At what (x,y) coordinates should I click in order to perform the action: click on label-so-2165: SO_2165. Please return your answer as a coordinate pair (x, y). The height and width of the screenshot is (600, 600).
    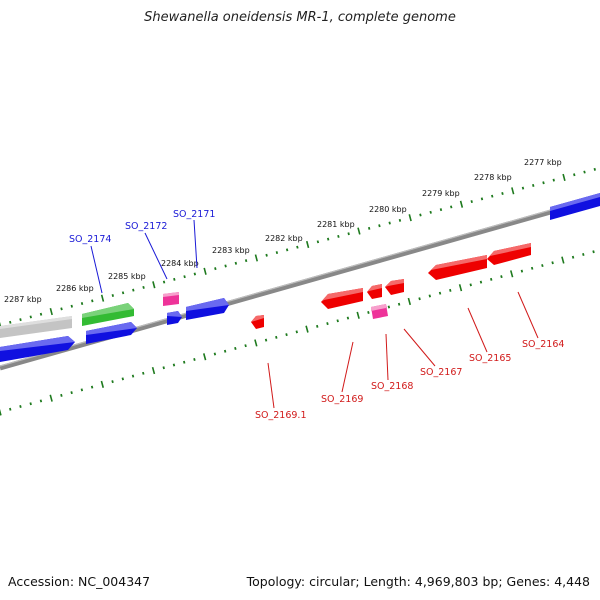
    Looking at the image, I should click on (490, 358).